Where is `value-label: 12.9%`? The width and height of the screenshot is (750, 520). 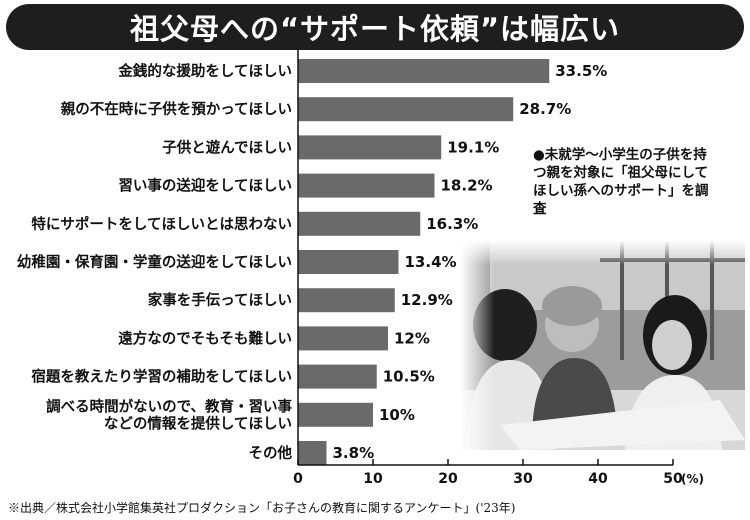 value-label: 12.9% is located at coordinates (427, 300).